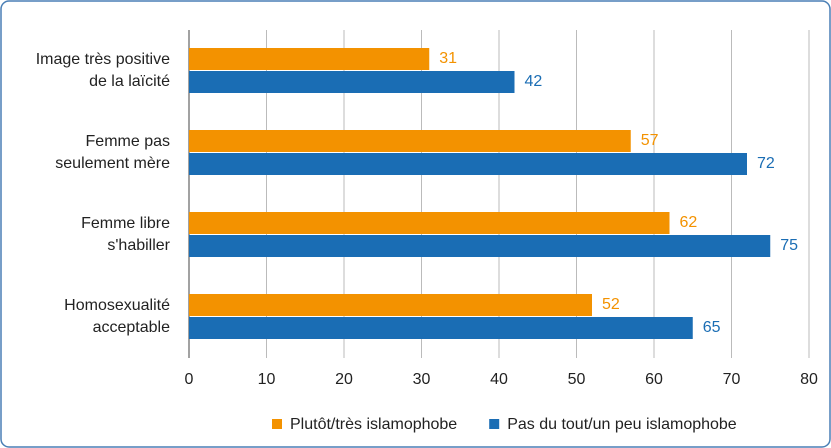  I want to click on value-label: 31, so click(448, 58).